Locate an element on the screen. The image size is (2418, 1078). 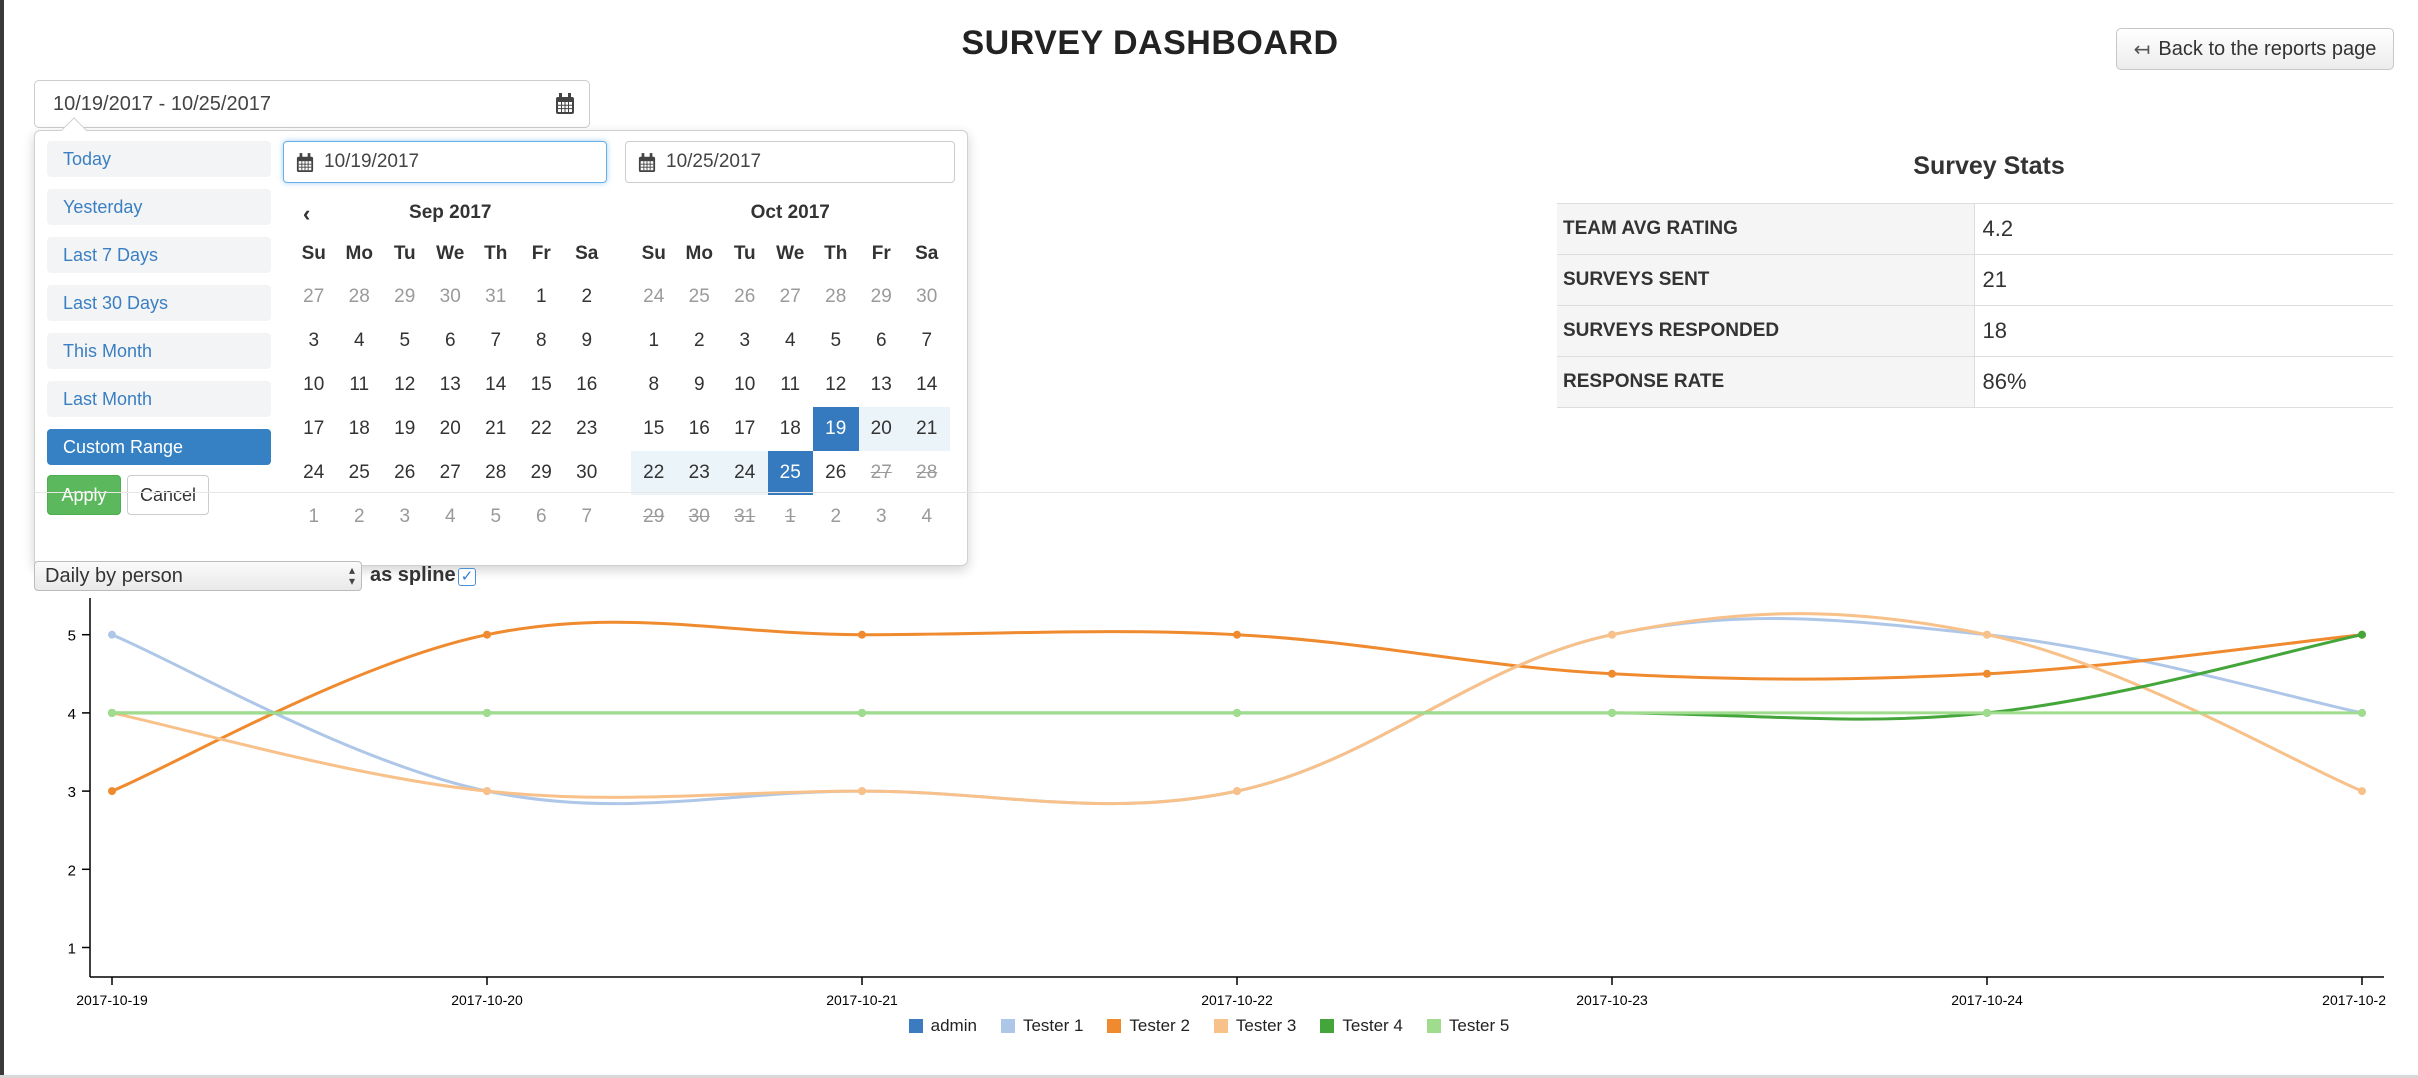
legend-item: admin is located at coordinates (942, 1026).